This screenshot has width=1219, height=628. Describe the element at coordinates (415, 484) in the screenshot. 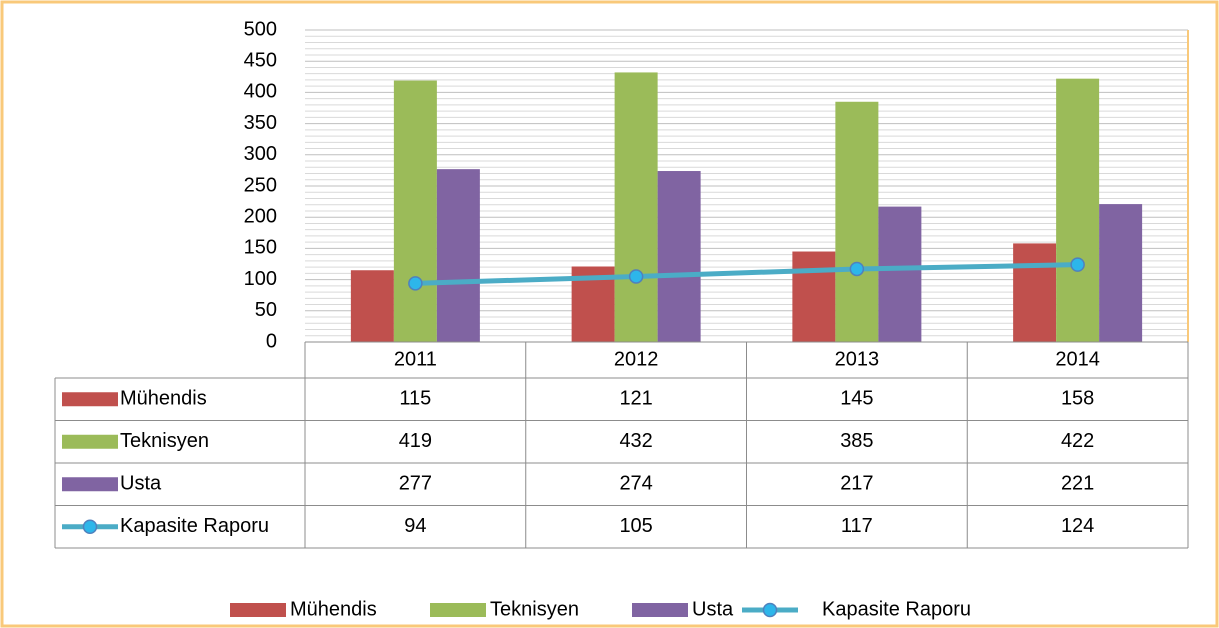

I see `table-cell: 277` at that location.